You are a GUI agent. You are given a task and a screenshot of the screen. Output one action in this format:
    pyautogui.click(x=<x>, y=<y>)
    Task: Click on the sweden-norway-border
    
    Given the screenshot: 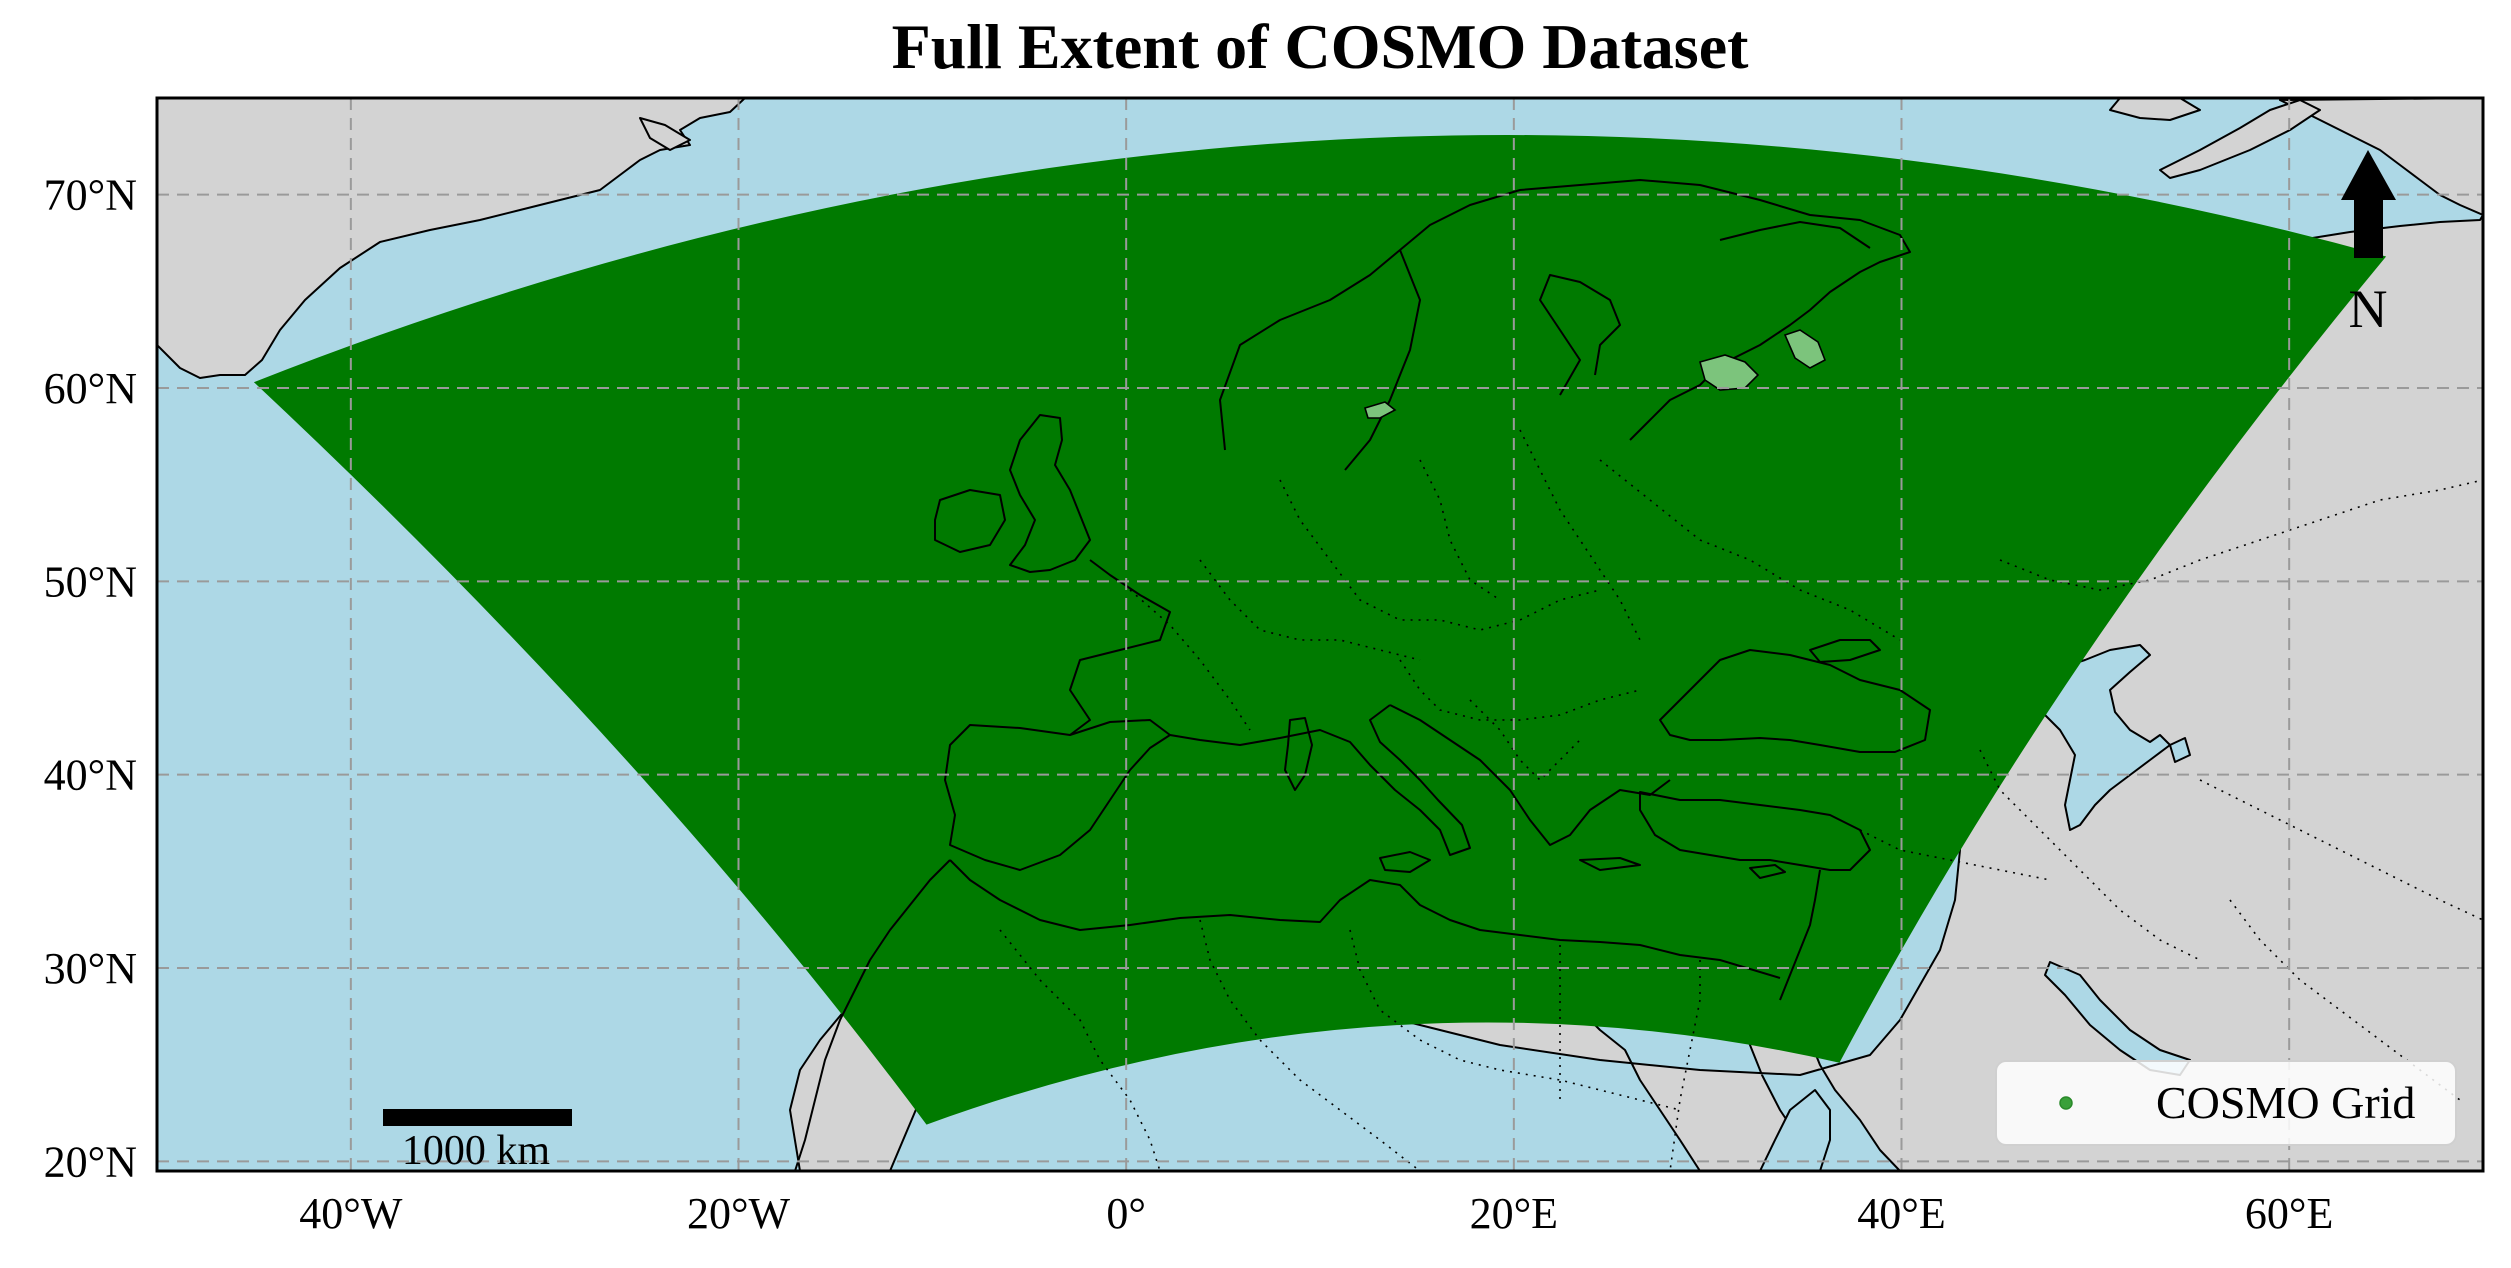 What is the action you would take?
    pyautogui.click(x=1382, y=360)
    